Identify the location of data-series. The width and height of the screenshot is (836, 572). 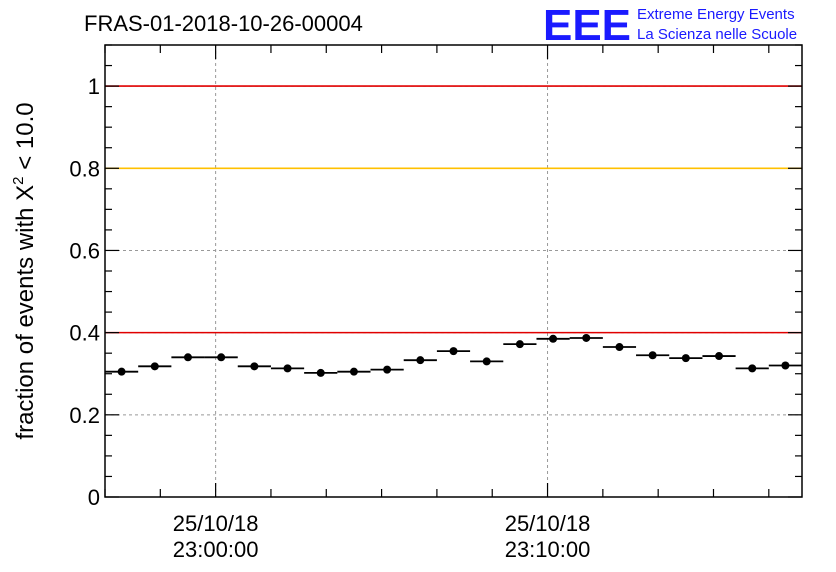
(453, 355).